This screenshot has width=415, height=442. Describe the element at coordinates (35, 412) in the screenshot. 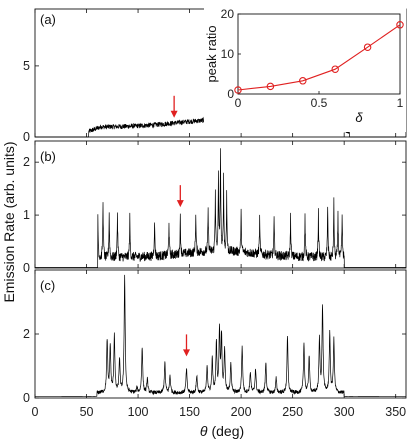

I see `x-tick-label: 0` at that location.